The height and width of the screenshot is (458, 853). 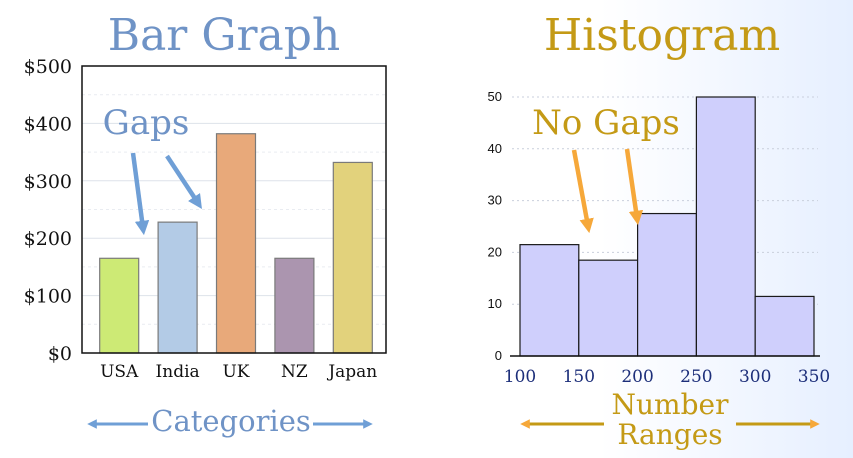 I want to click on bar-graph-title: Bar Graph, so click(x=224, y=35).